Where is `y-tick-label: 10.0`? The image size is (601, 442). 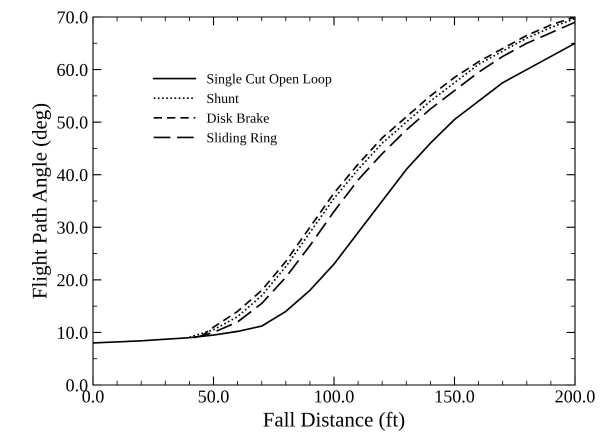 y-tick-label: 10.0 is located at coordinates (73, 332).